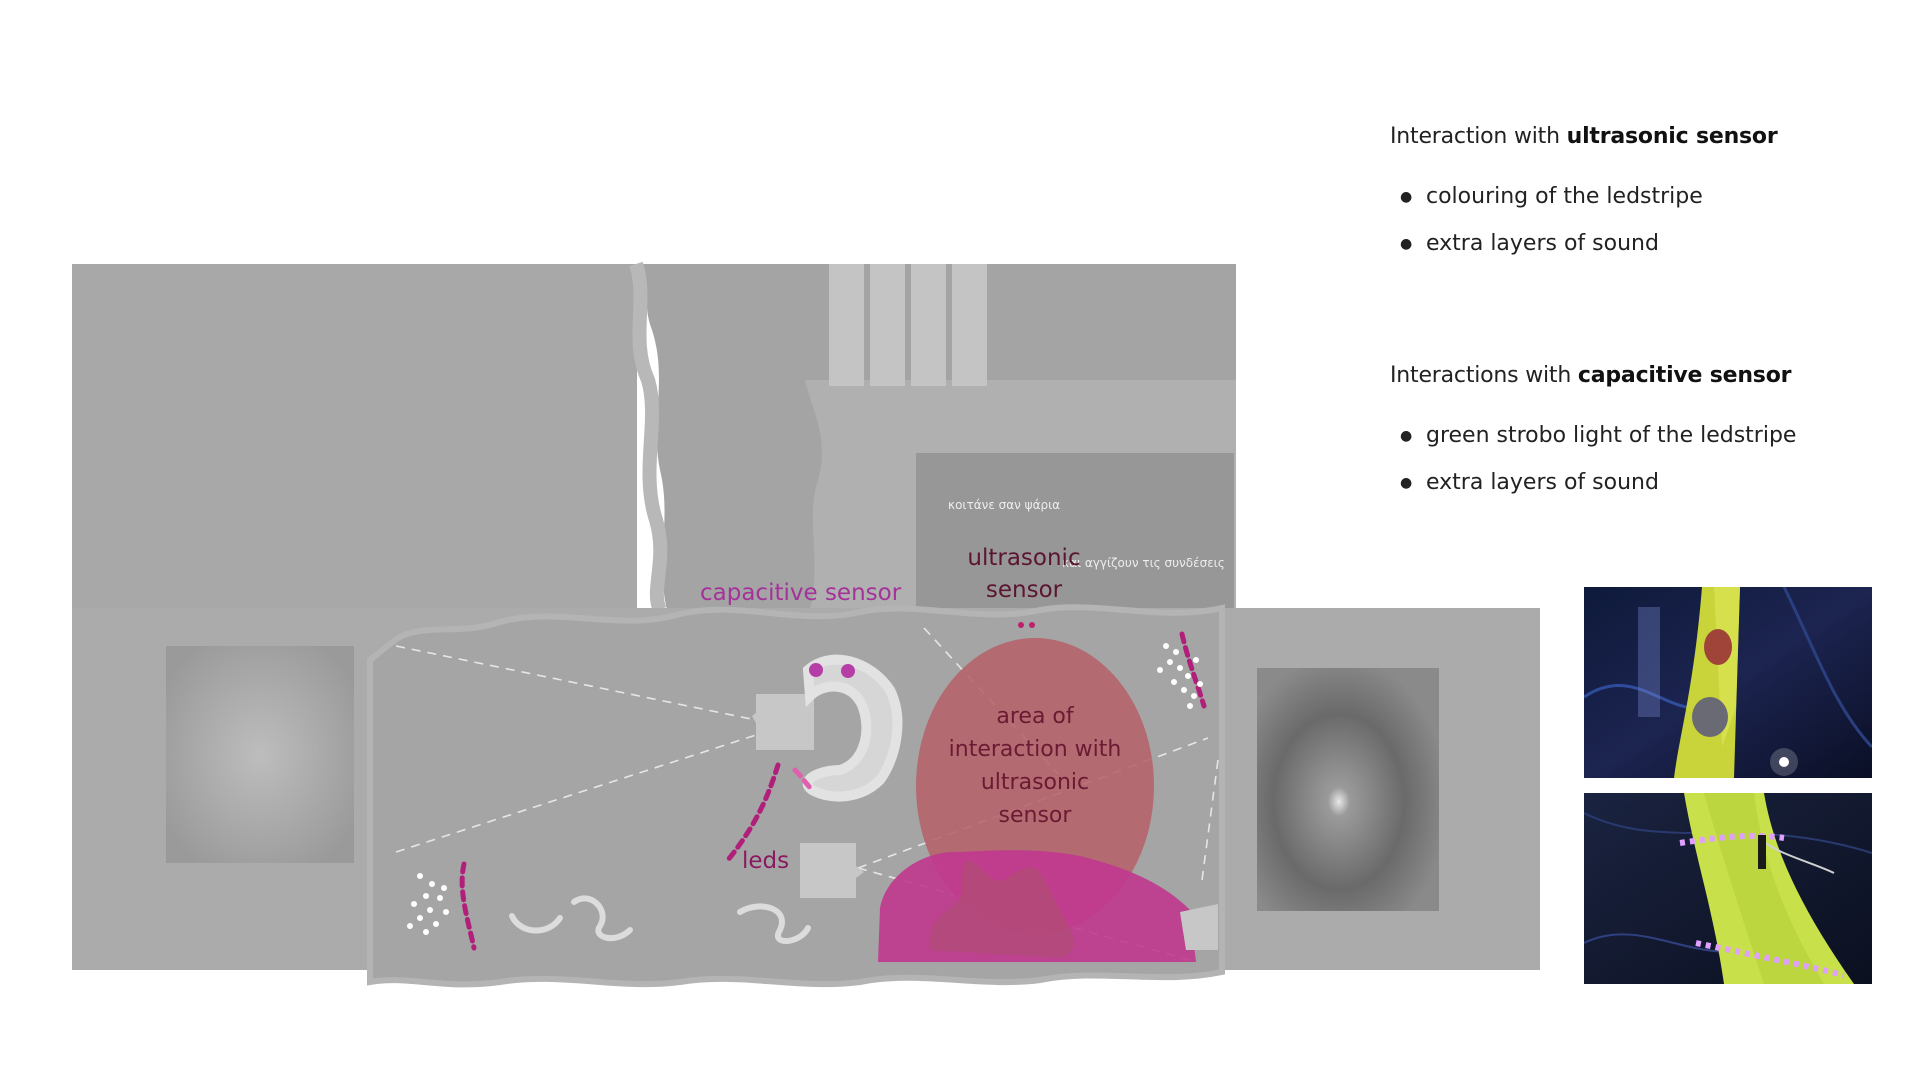 This screenshot has height=1084, width=1920. I want to click on projection-image-right, so click(1348, 789).